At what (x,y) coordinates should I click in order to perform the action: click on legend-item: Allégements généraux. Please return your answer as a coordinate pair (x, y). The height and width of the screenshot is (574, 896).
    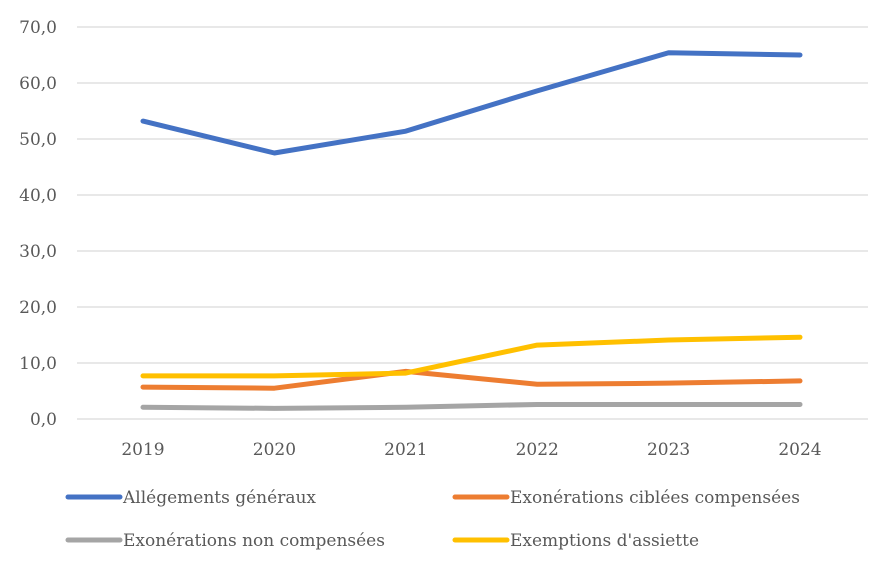
    Looking at the image, I should click on (190, 498).